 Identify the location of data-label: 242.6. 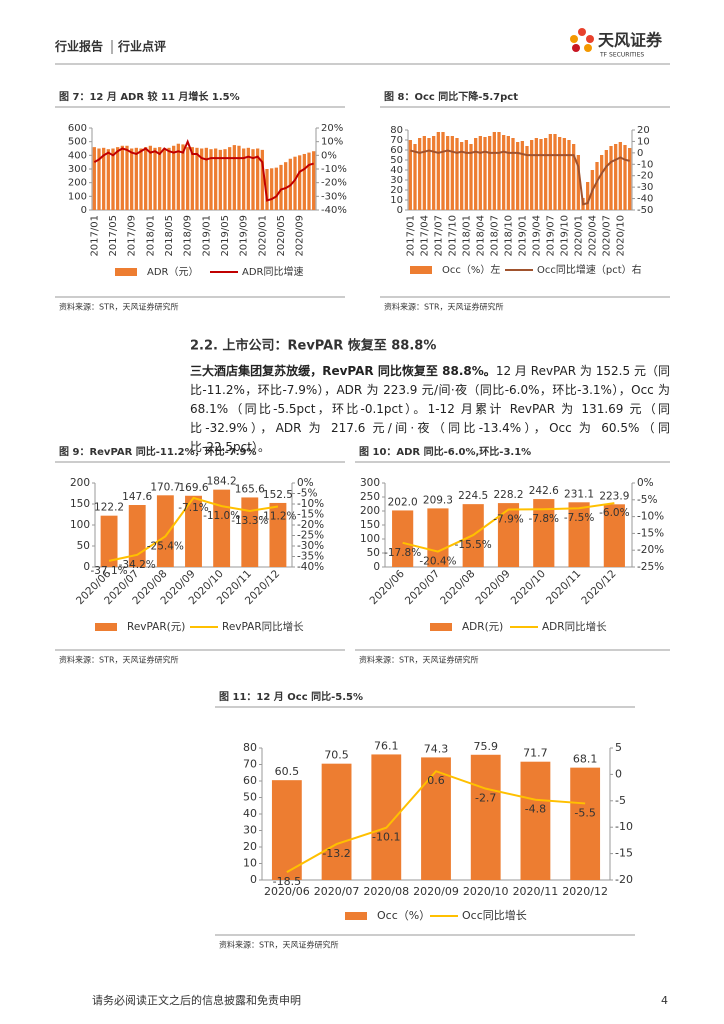
(544, 491).